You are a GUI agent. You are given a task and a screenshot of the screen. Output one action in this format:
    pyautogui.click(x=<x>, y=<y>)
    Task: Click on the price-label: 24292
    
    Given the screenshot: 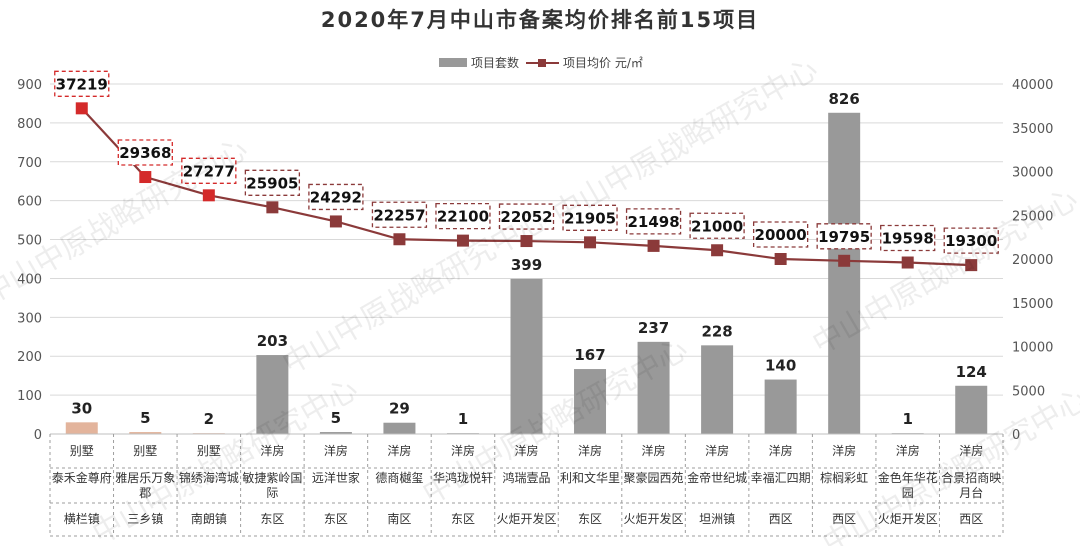 What is the action you would take?
    pyautogui.click(x=336, y=197)
    